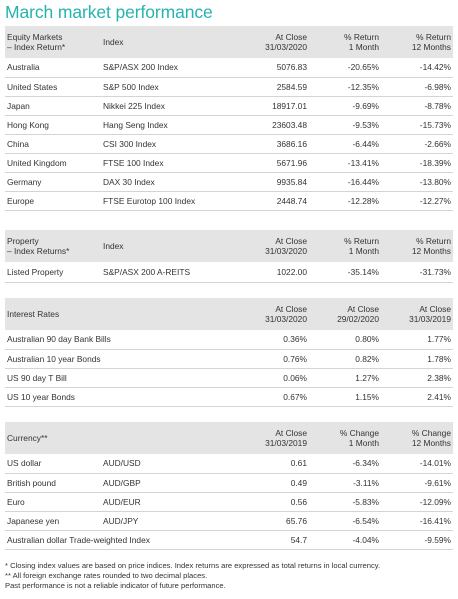  Describe the element at coordinates (345, 464) in the screenshot. I see `table-cell: -6.34%` at that location.